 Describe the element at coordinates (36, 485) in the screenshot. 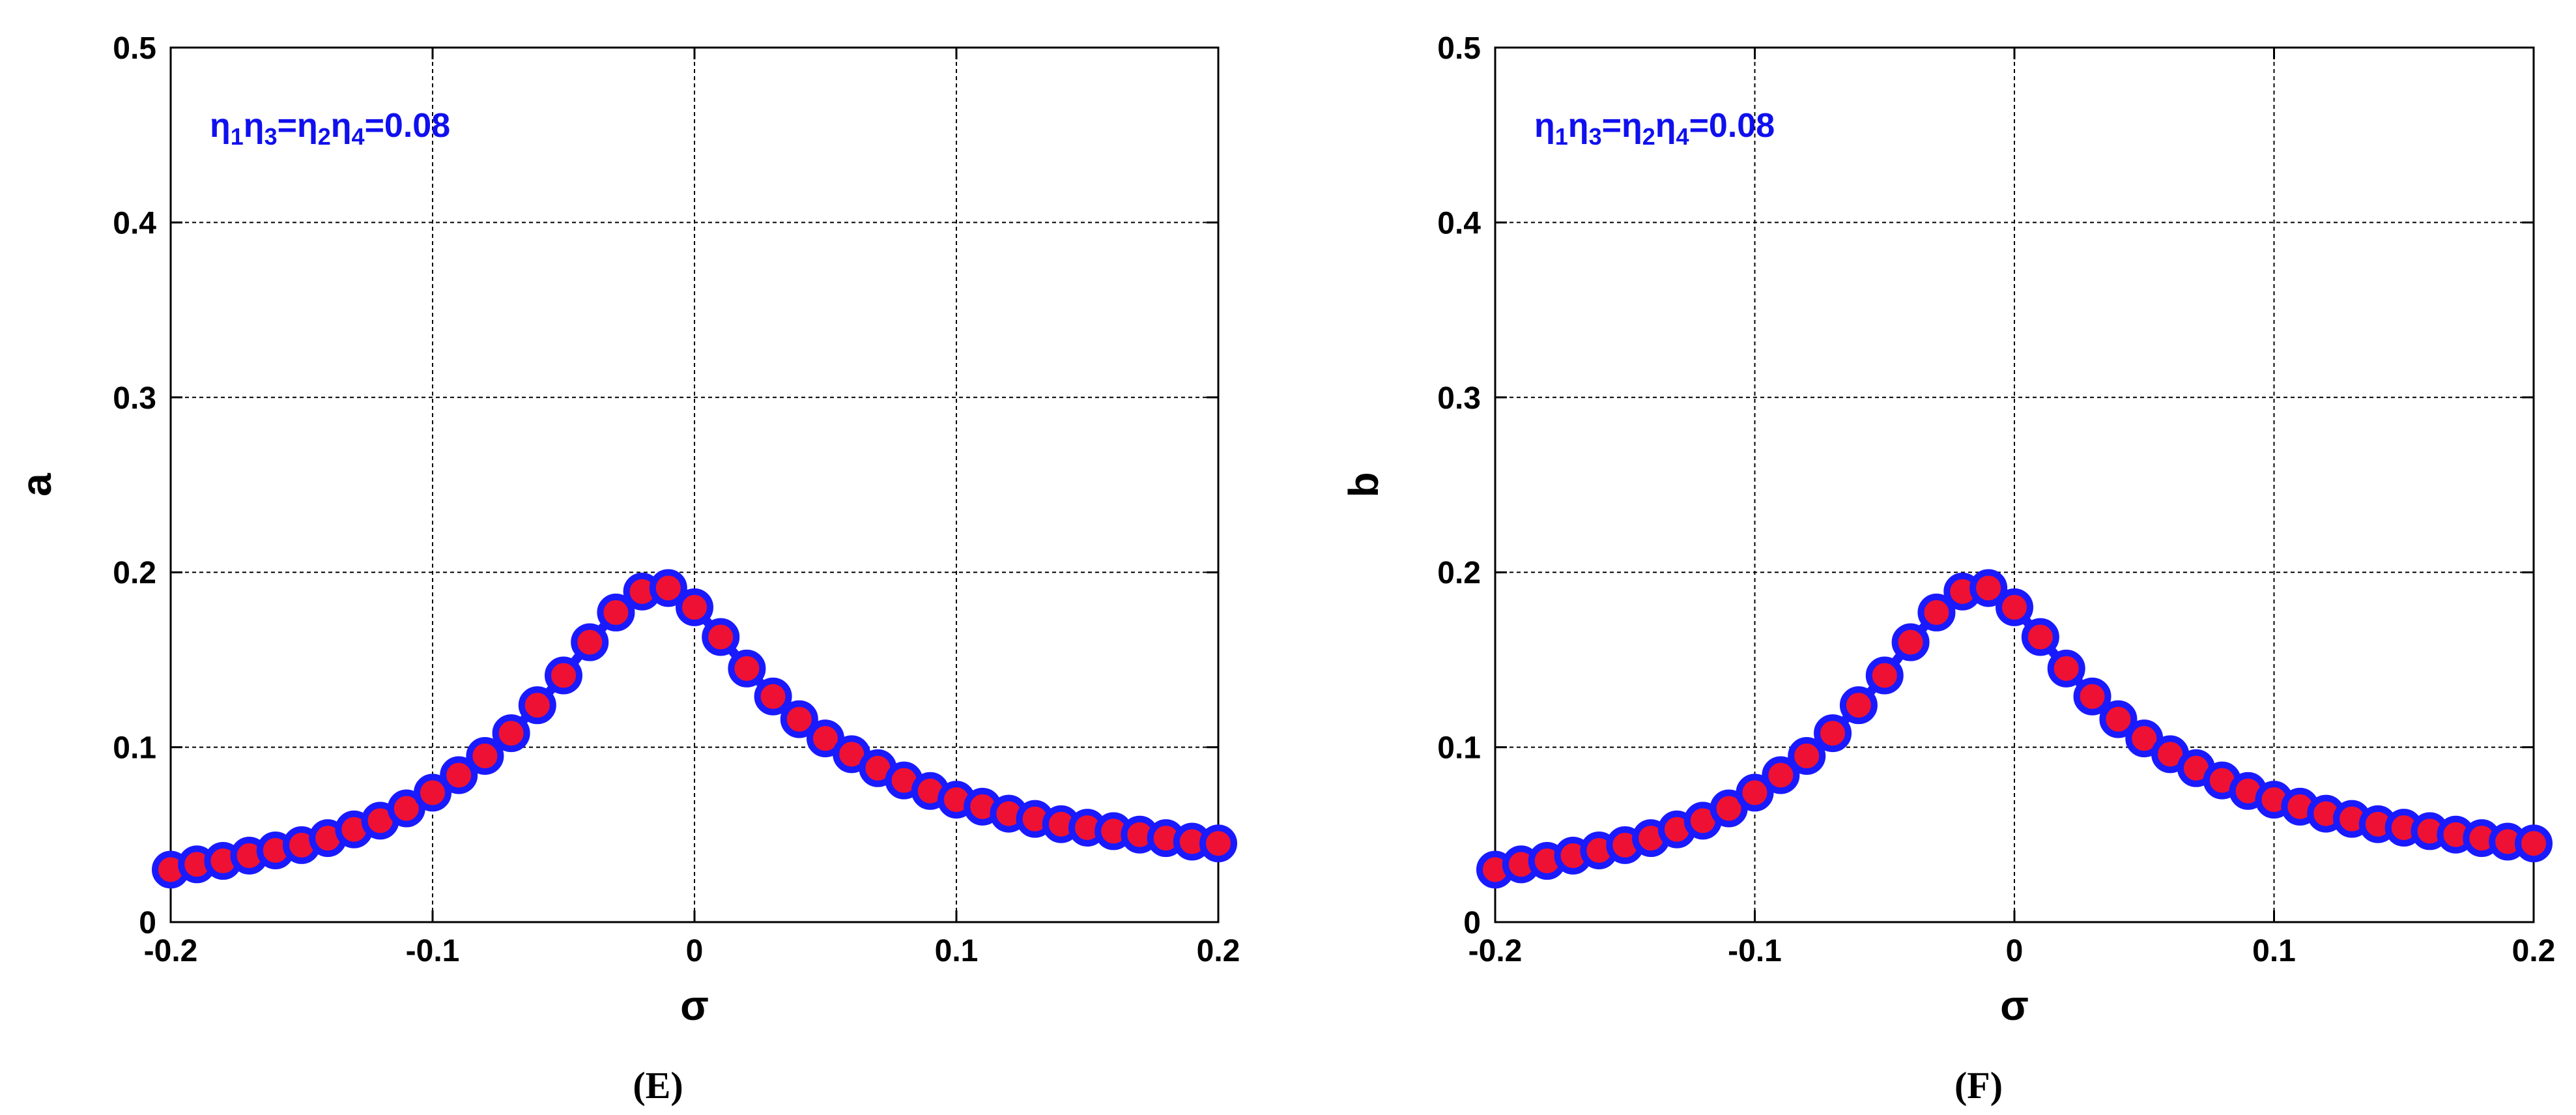

I see `y-axis-label: a` at that location.